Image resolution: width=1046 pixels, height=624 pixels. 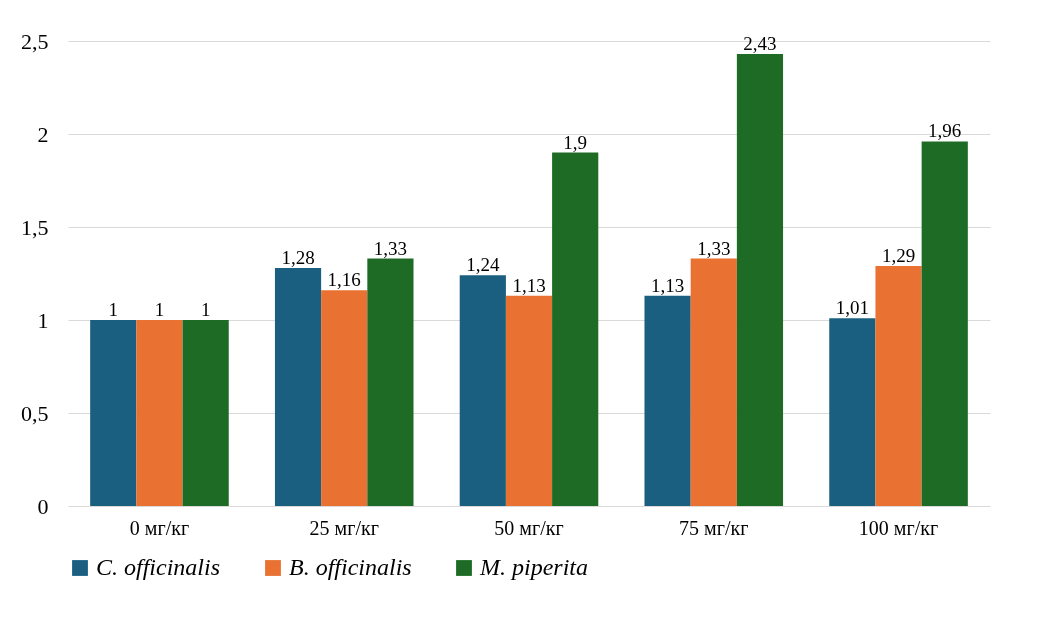 What do you see at coordinates (852, 308) in the screenshot?
I see `data-label: 1,01` at bounding box center [852, 308].